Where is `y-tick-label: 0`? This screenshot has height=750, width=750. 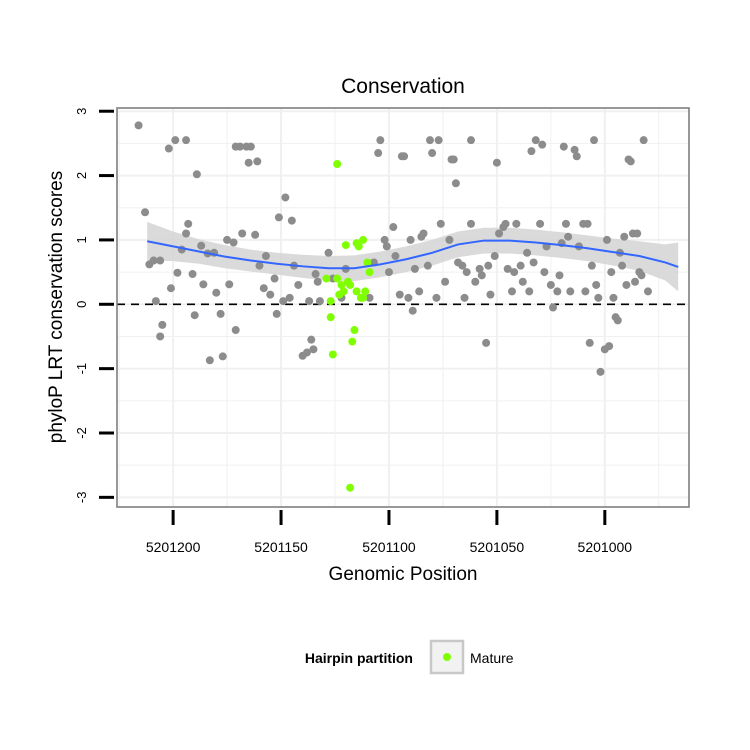 y-tick-label: 0 is located at coordinates (81, 304).